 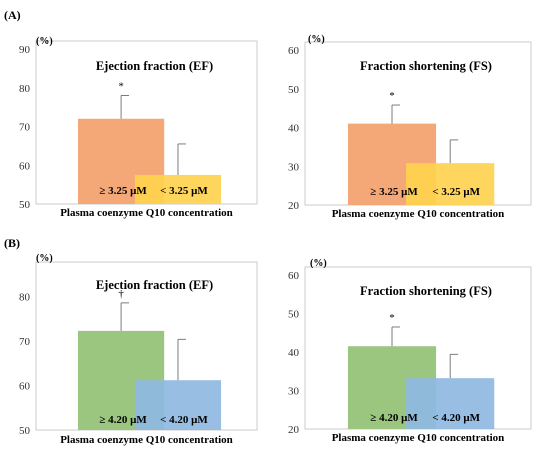 What do you see at coordinates (12, 15) in the screenshot?
I see `section-label-a: (A)` at bounding box center [12, 15].